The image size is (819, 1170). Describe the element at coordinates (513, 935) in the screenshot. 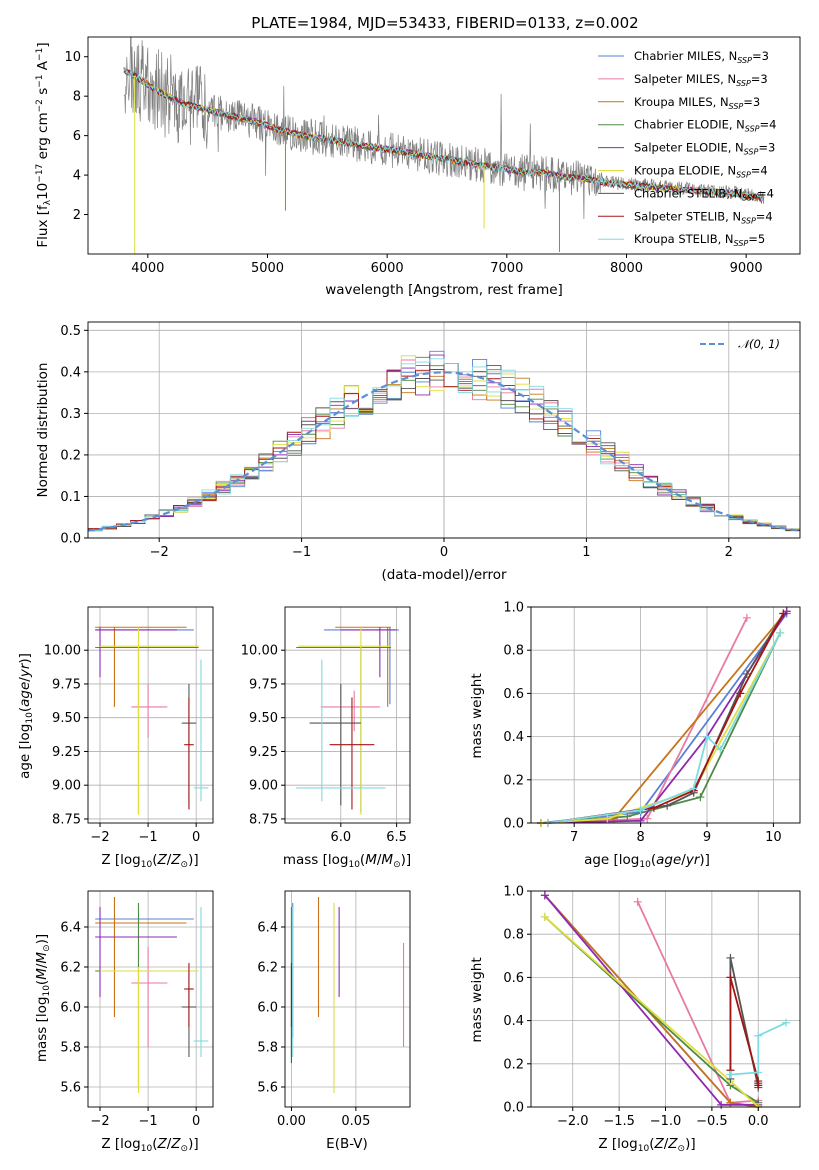

I see `y-tick-label: 0.8` at that location.